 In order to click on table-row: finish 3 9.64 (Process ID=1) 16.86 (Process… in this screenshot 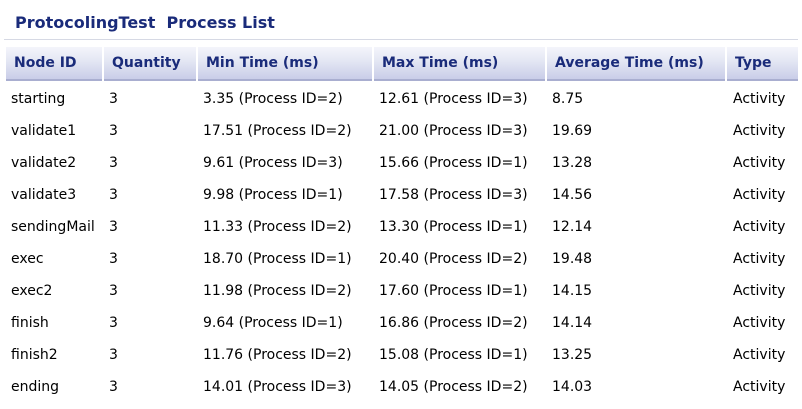, I will do `click(402, 323)`.